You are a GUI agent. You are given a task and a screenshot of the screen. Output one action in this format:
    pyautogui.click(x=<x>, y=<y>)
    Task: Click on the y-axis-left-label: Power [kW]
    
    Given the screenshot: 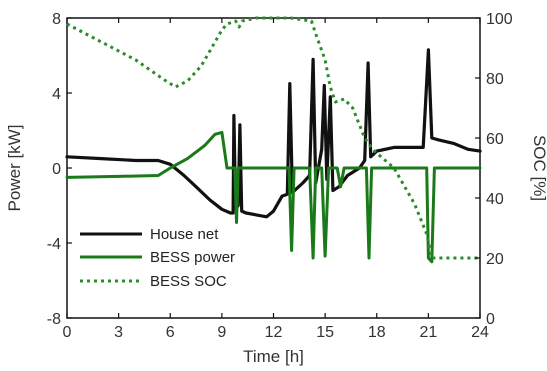 What is the action you would take?
    pyautogui.click(x=14, y=168)
    